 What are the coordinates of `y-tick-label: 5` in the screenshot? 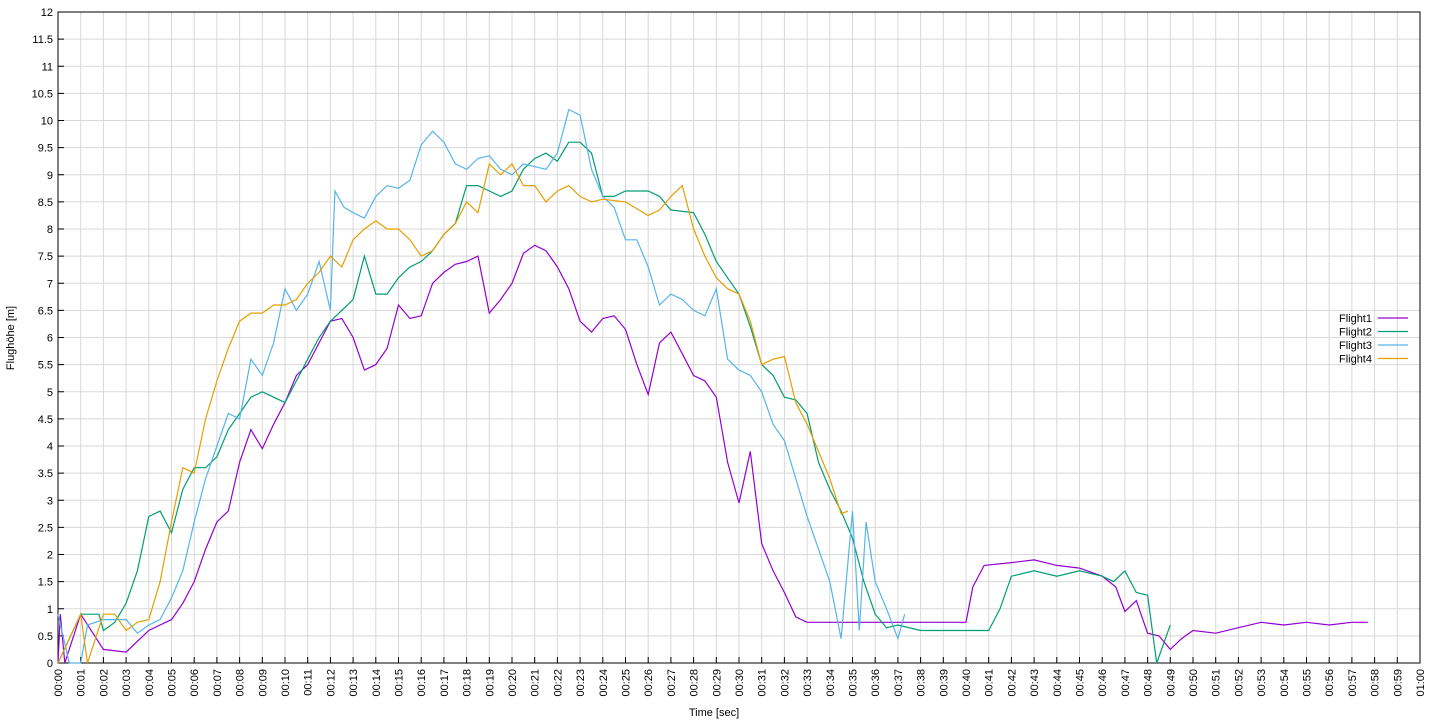 It's located at (50, 393).